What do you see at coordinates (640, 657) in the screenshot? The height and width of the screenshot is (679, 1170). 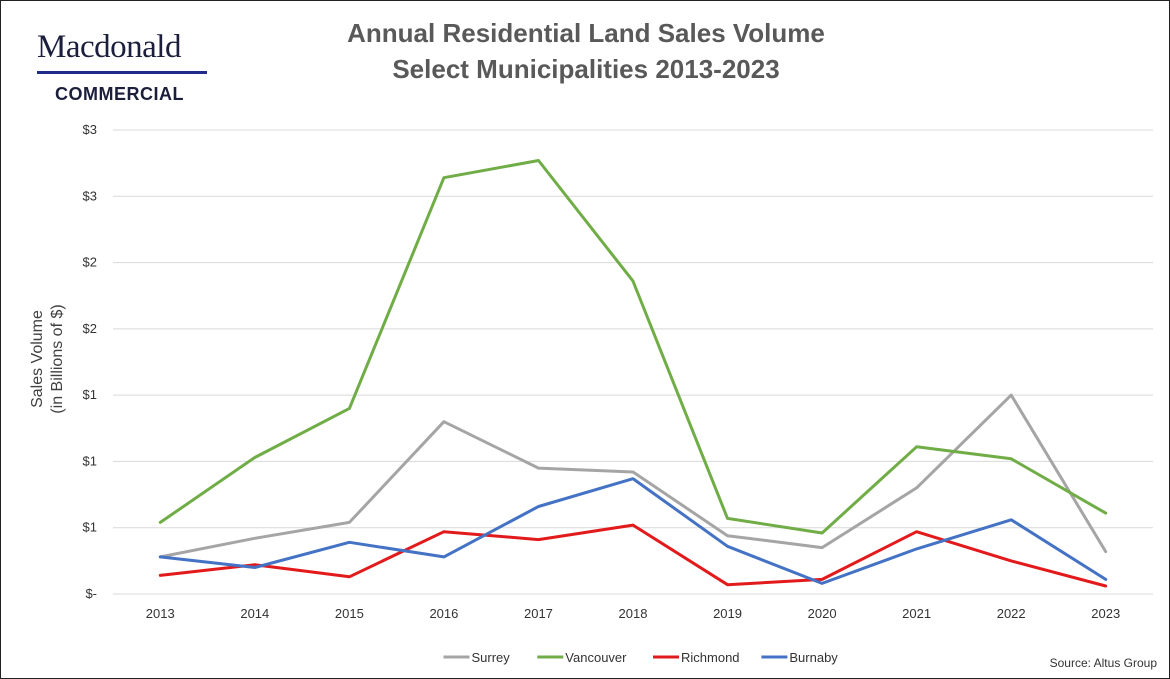 I see `legend: Surrey Vancouver Richmond Burnaby` at bounding box center [640, 657].